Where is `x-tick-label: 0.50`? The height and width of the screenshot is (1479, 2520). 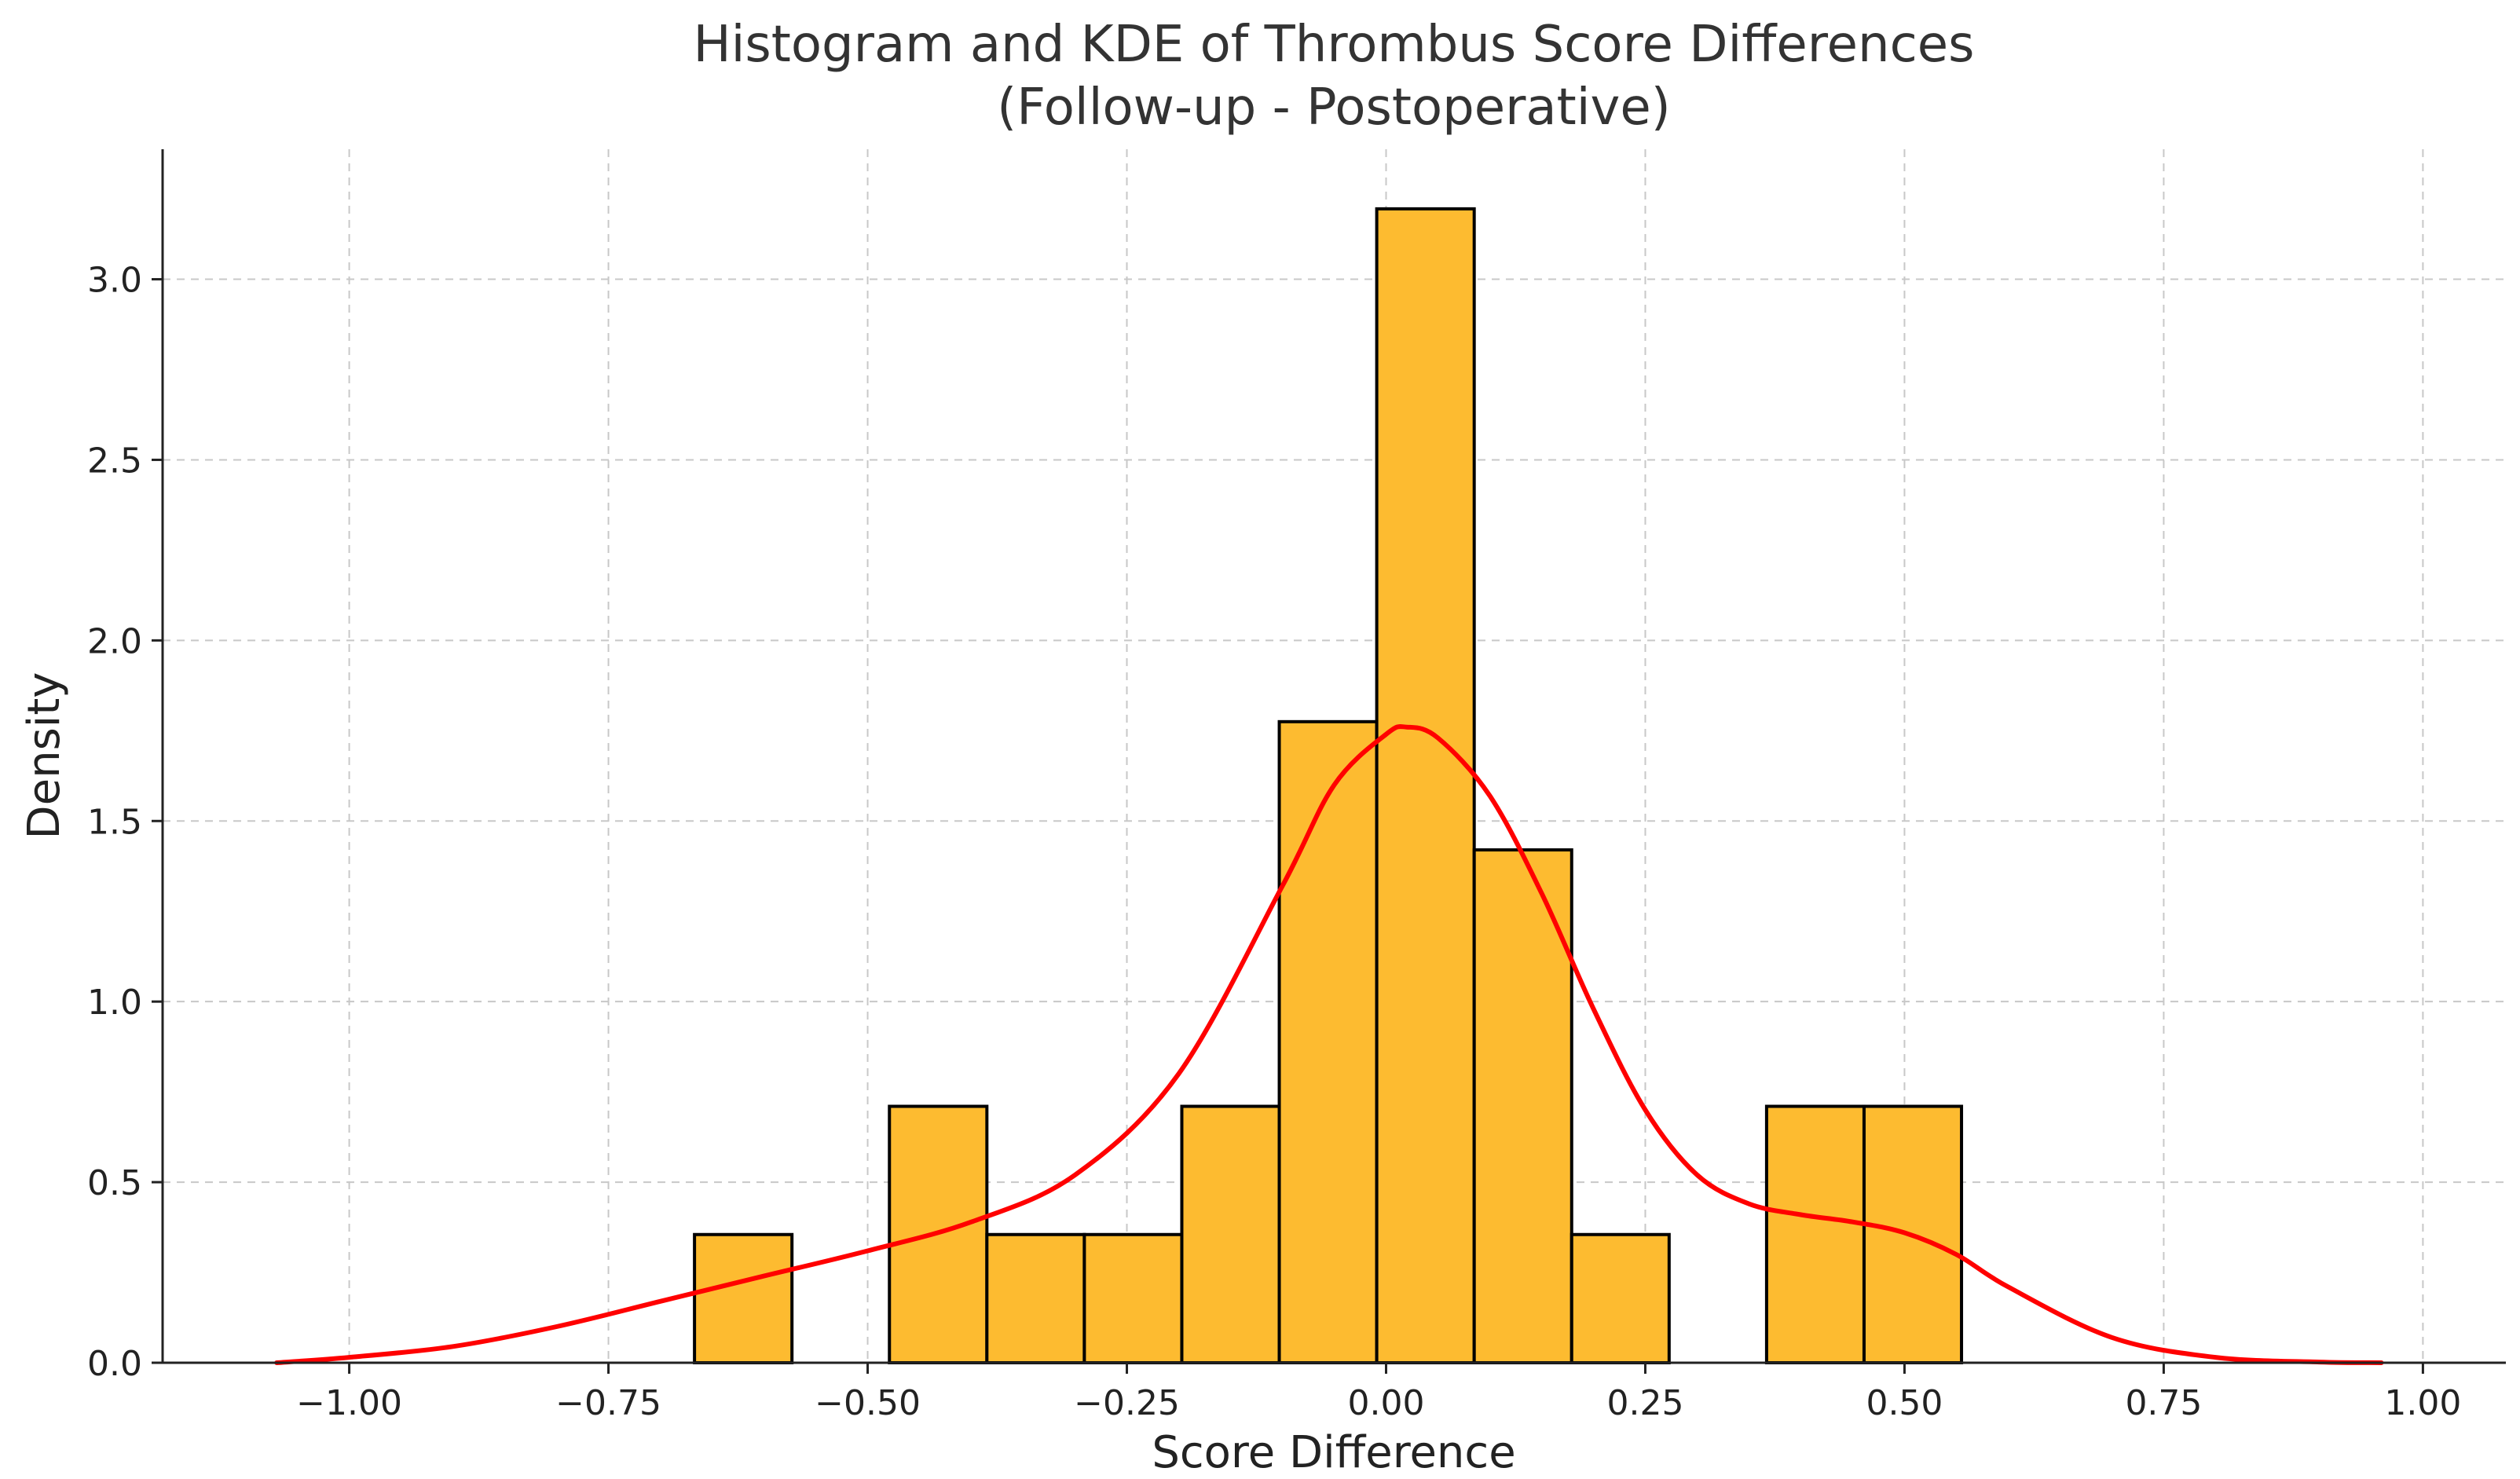
x-tick-label: 0.50 is located at coordinates (1904, 1403).